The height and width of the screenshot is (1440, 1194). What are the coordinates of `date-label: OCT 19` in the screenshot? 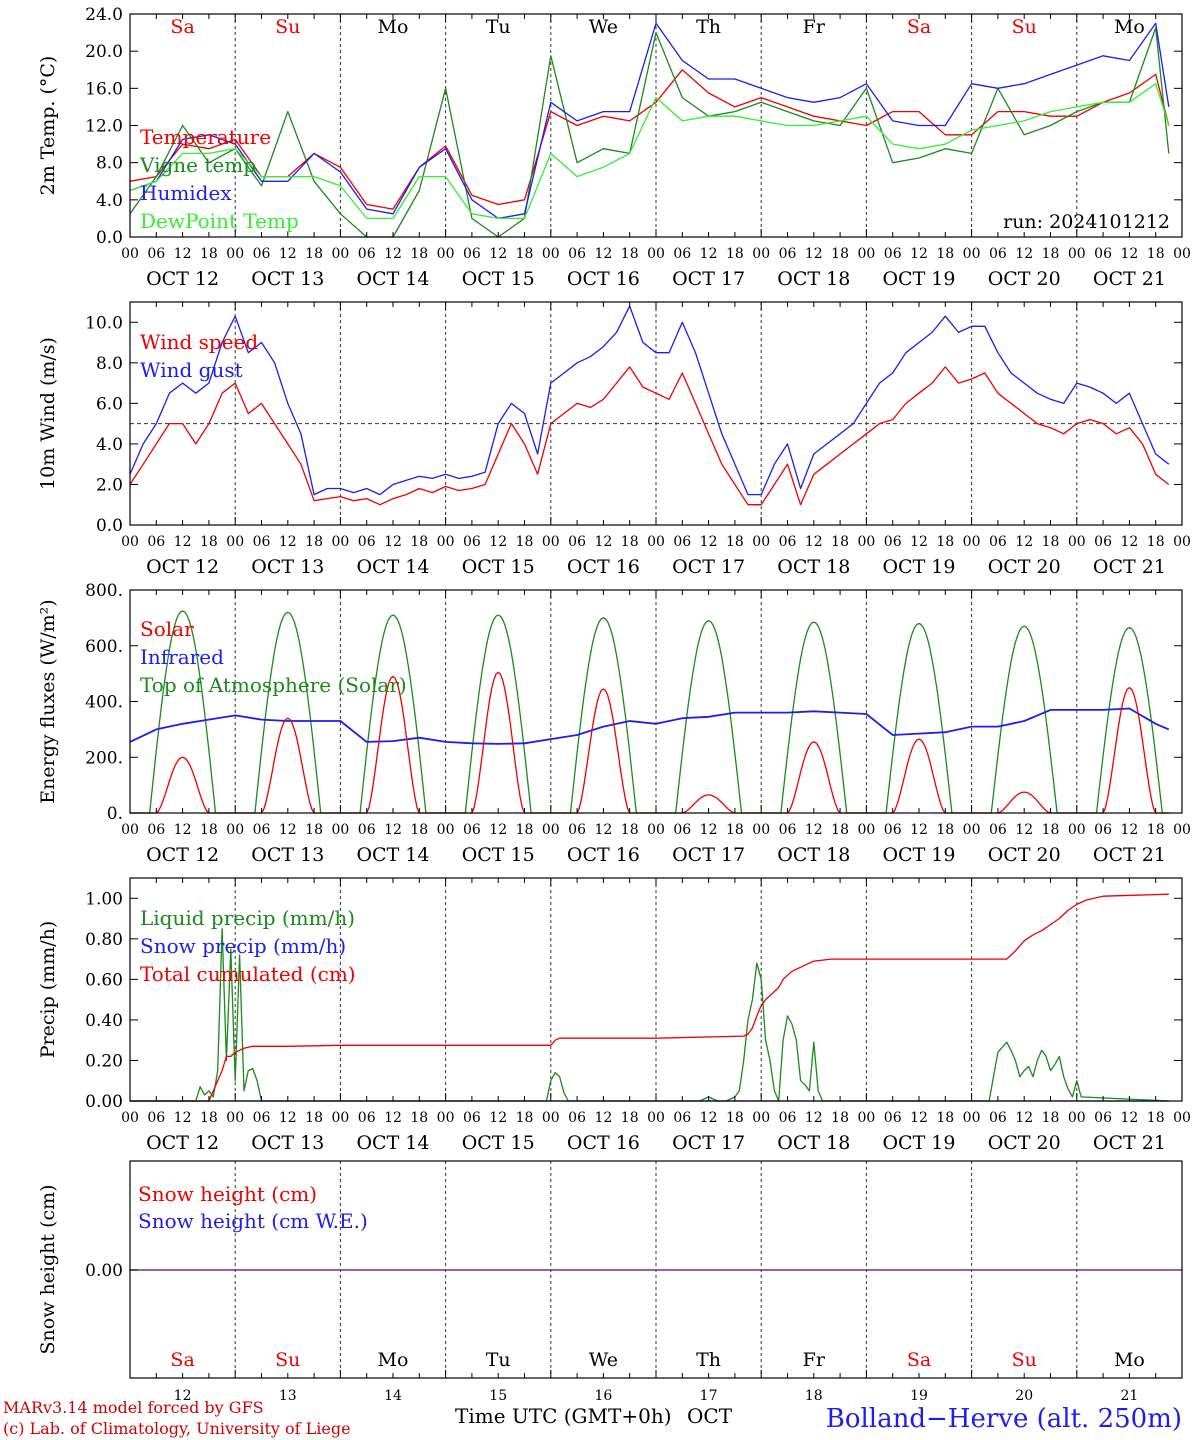 It's located at (918, 279).